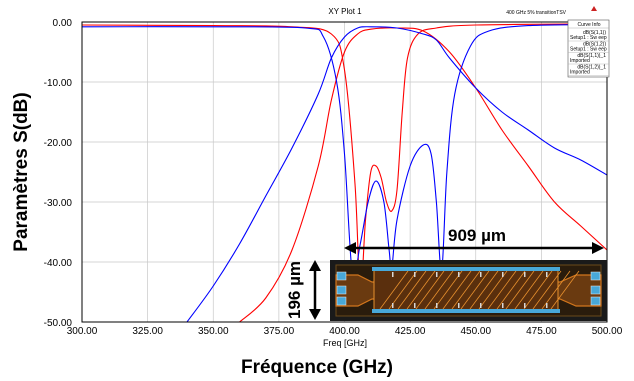  I want to click on x-tick-label: 350.00, so click(213, 331).